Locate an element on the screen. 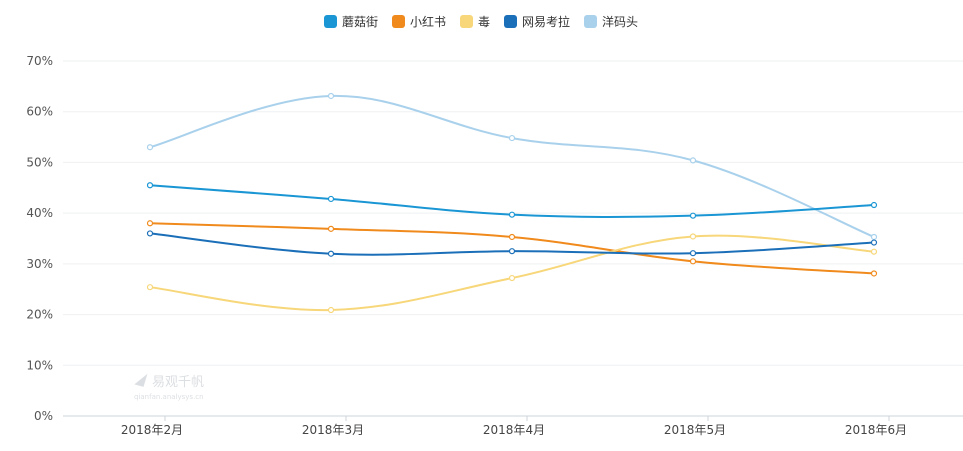 Image resolution: width=963 pixels, height=451 pixels. legend-item: 网易考拉 is located at coordinates (537, 21).